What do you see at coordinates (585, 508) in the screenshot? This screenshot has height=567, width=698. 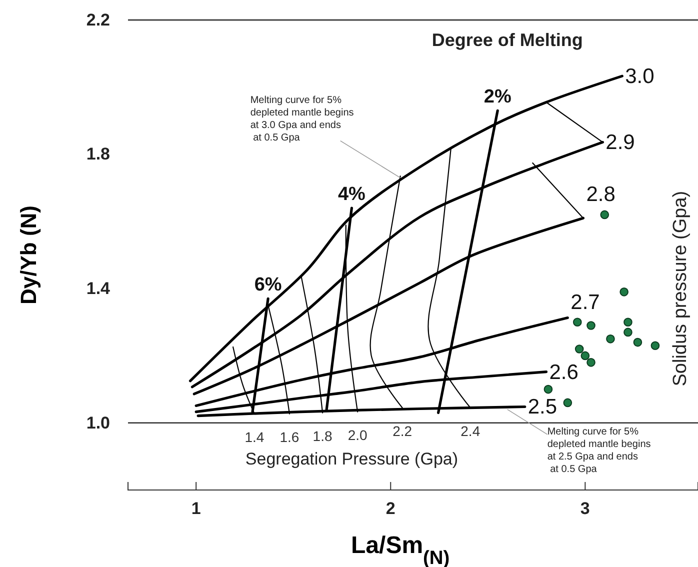 I see `x-tick-label: 3` at bounding box center [585, 508].